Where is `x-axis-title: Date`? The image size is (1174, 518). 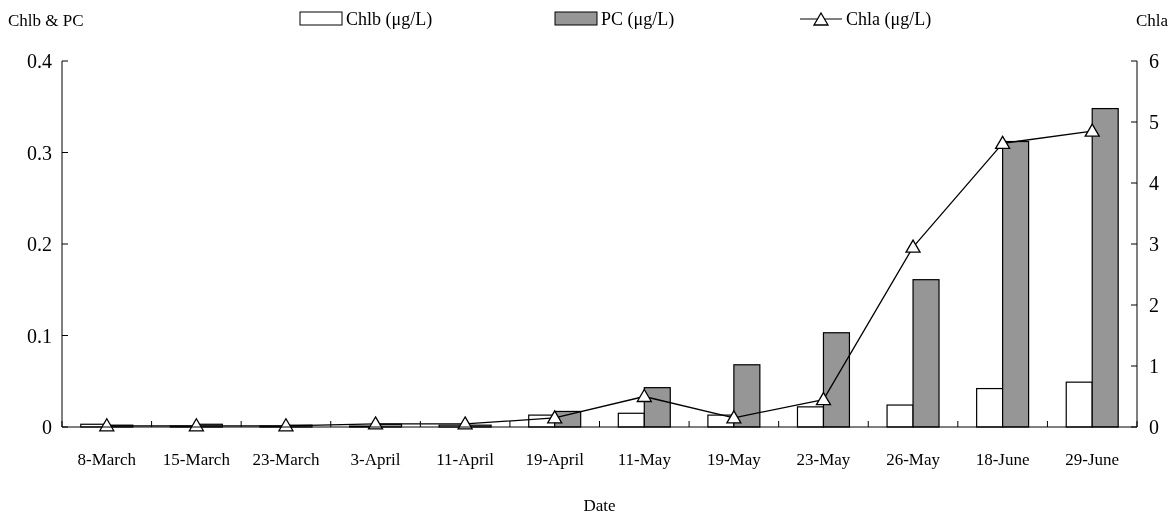 x-axis-title: Date is located at coordinates (599, 505).